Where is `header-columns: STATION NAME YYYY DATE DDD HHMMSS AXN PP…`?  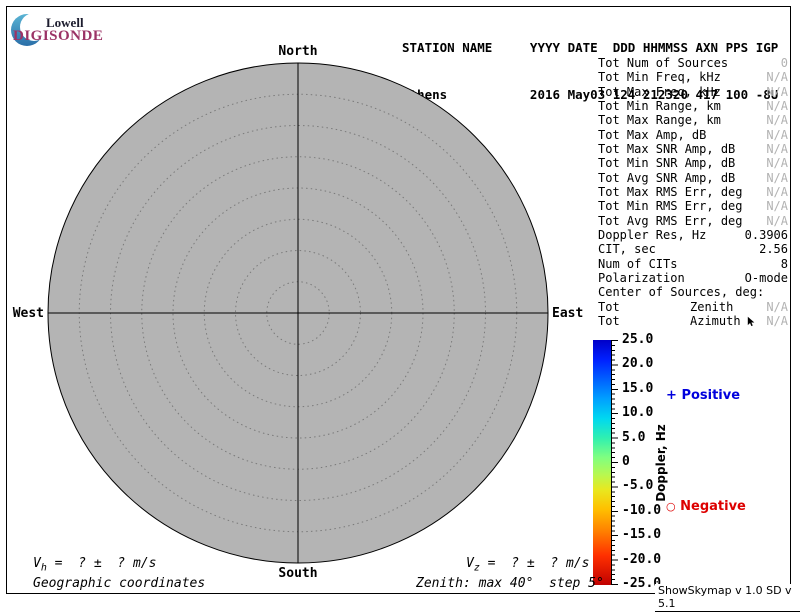 header-columns: STATION NAME YYYY DATE DDD HHMMSS AXN PP… is located at coordinates (590, 47).